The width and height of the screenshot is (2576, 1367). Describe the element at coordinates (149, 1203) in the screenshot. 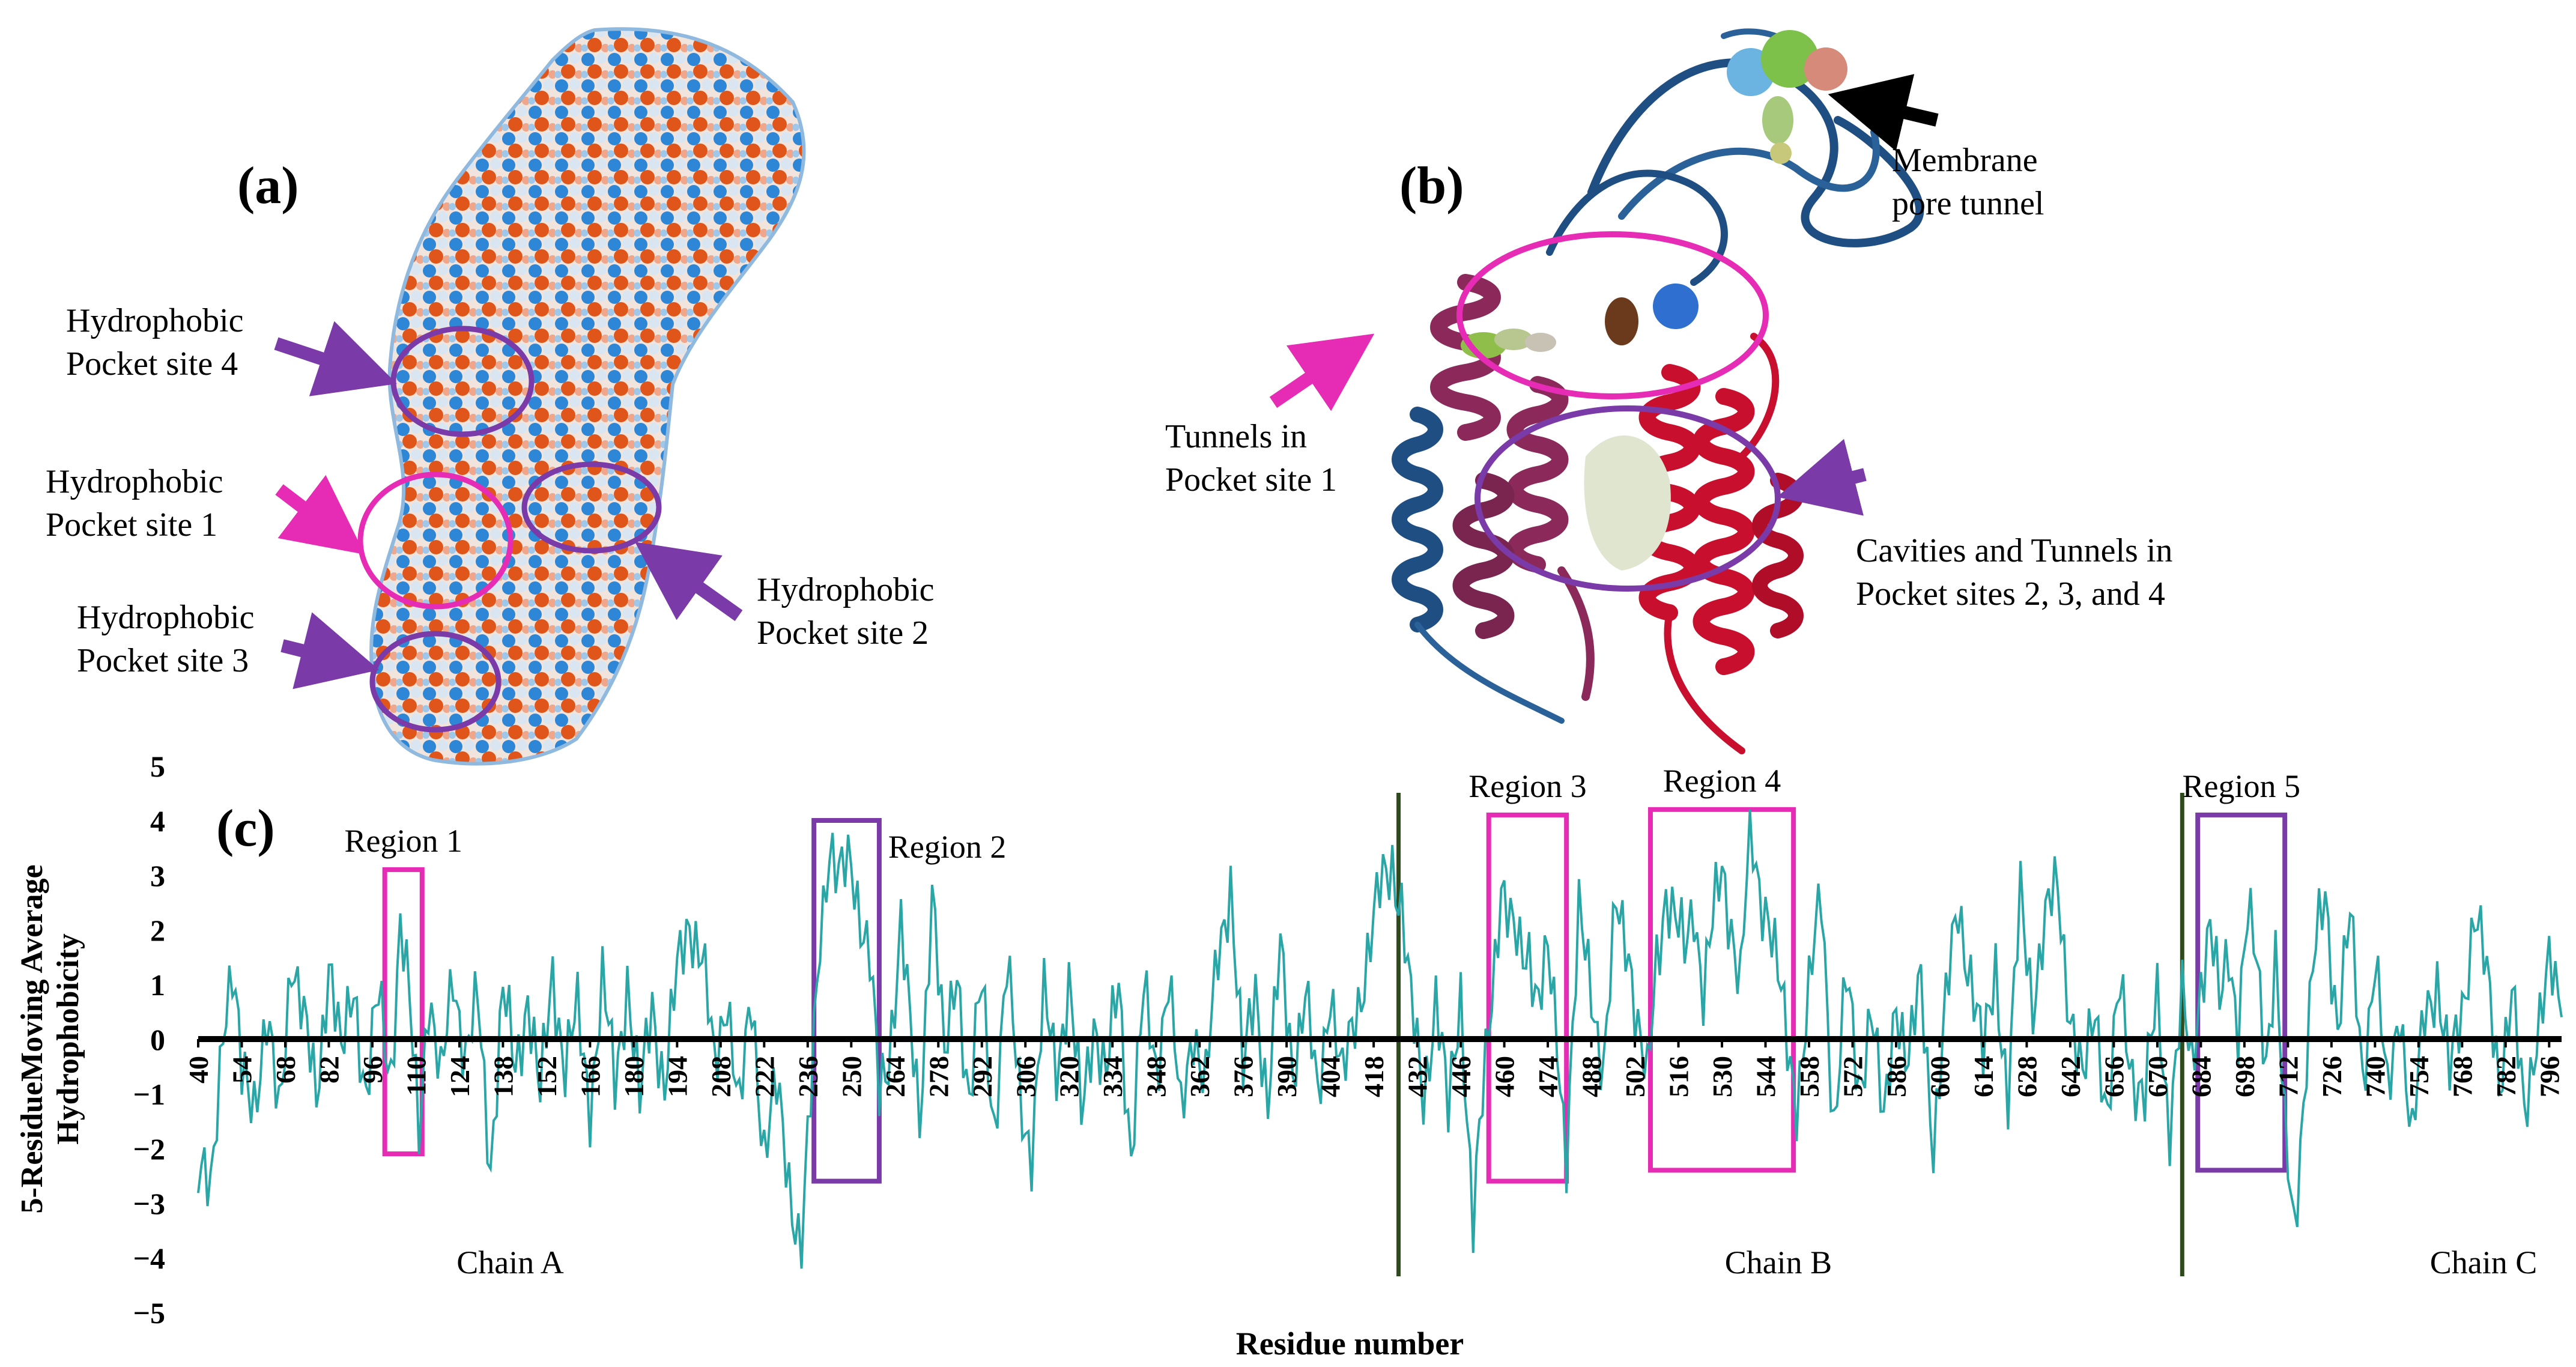

I see `y-tick-label: −3` at that location.